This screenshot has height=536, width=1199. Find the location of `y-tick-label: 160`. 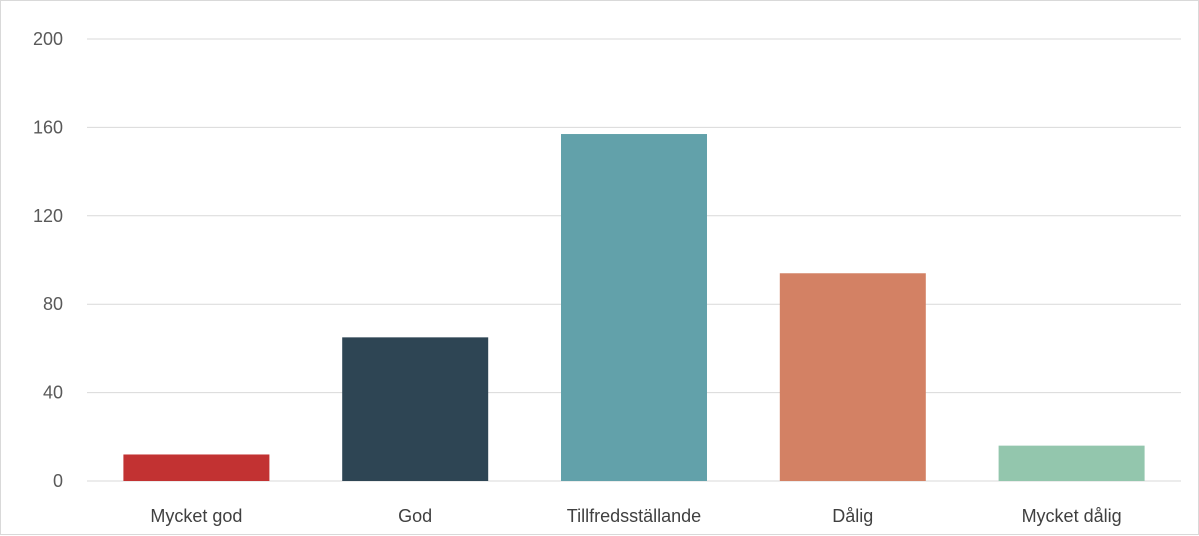

y-tick-label: 160 is located at coordinates (48, 127).